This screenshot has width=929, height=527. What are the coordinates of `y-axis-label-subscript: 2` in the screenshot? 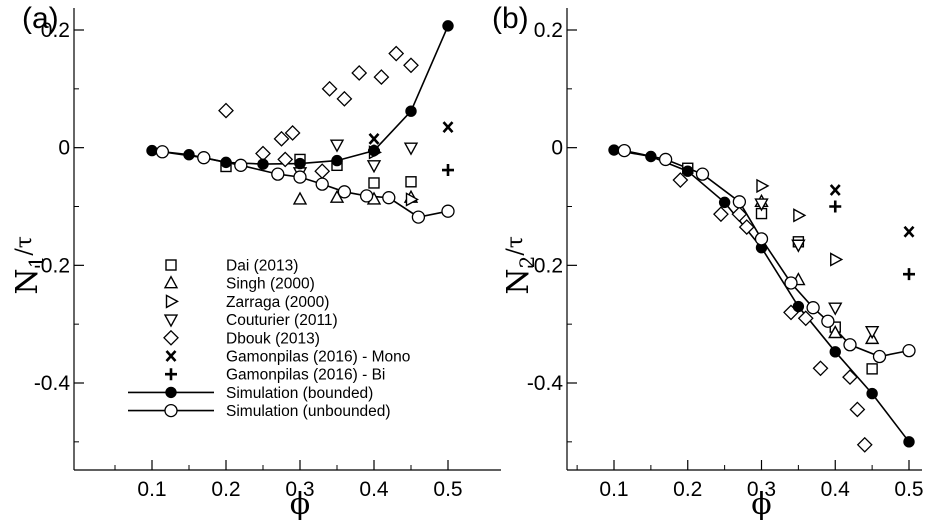 It's located at (527, 262).